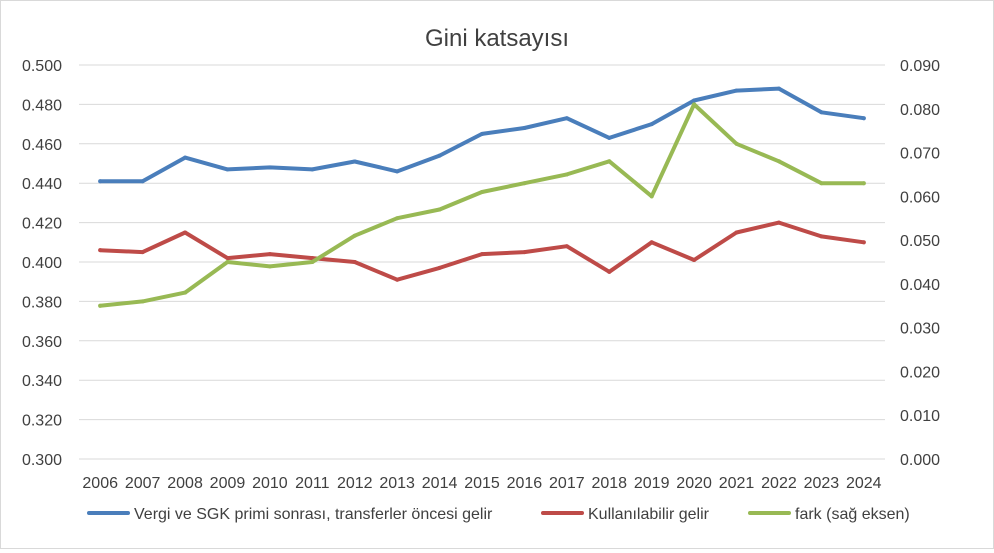  What do you see at coordinates (143, 483) in the screenshot?
I see `x-axis-tick-label: 2007` at bounding box center [143, 483].